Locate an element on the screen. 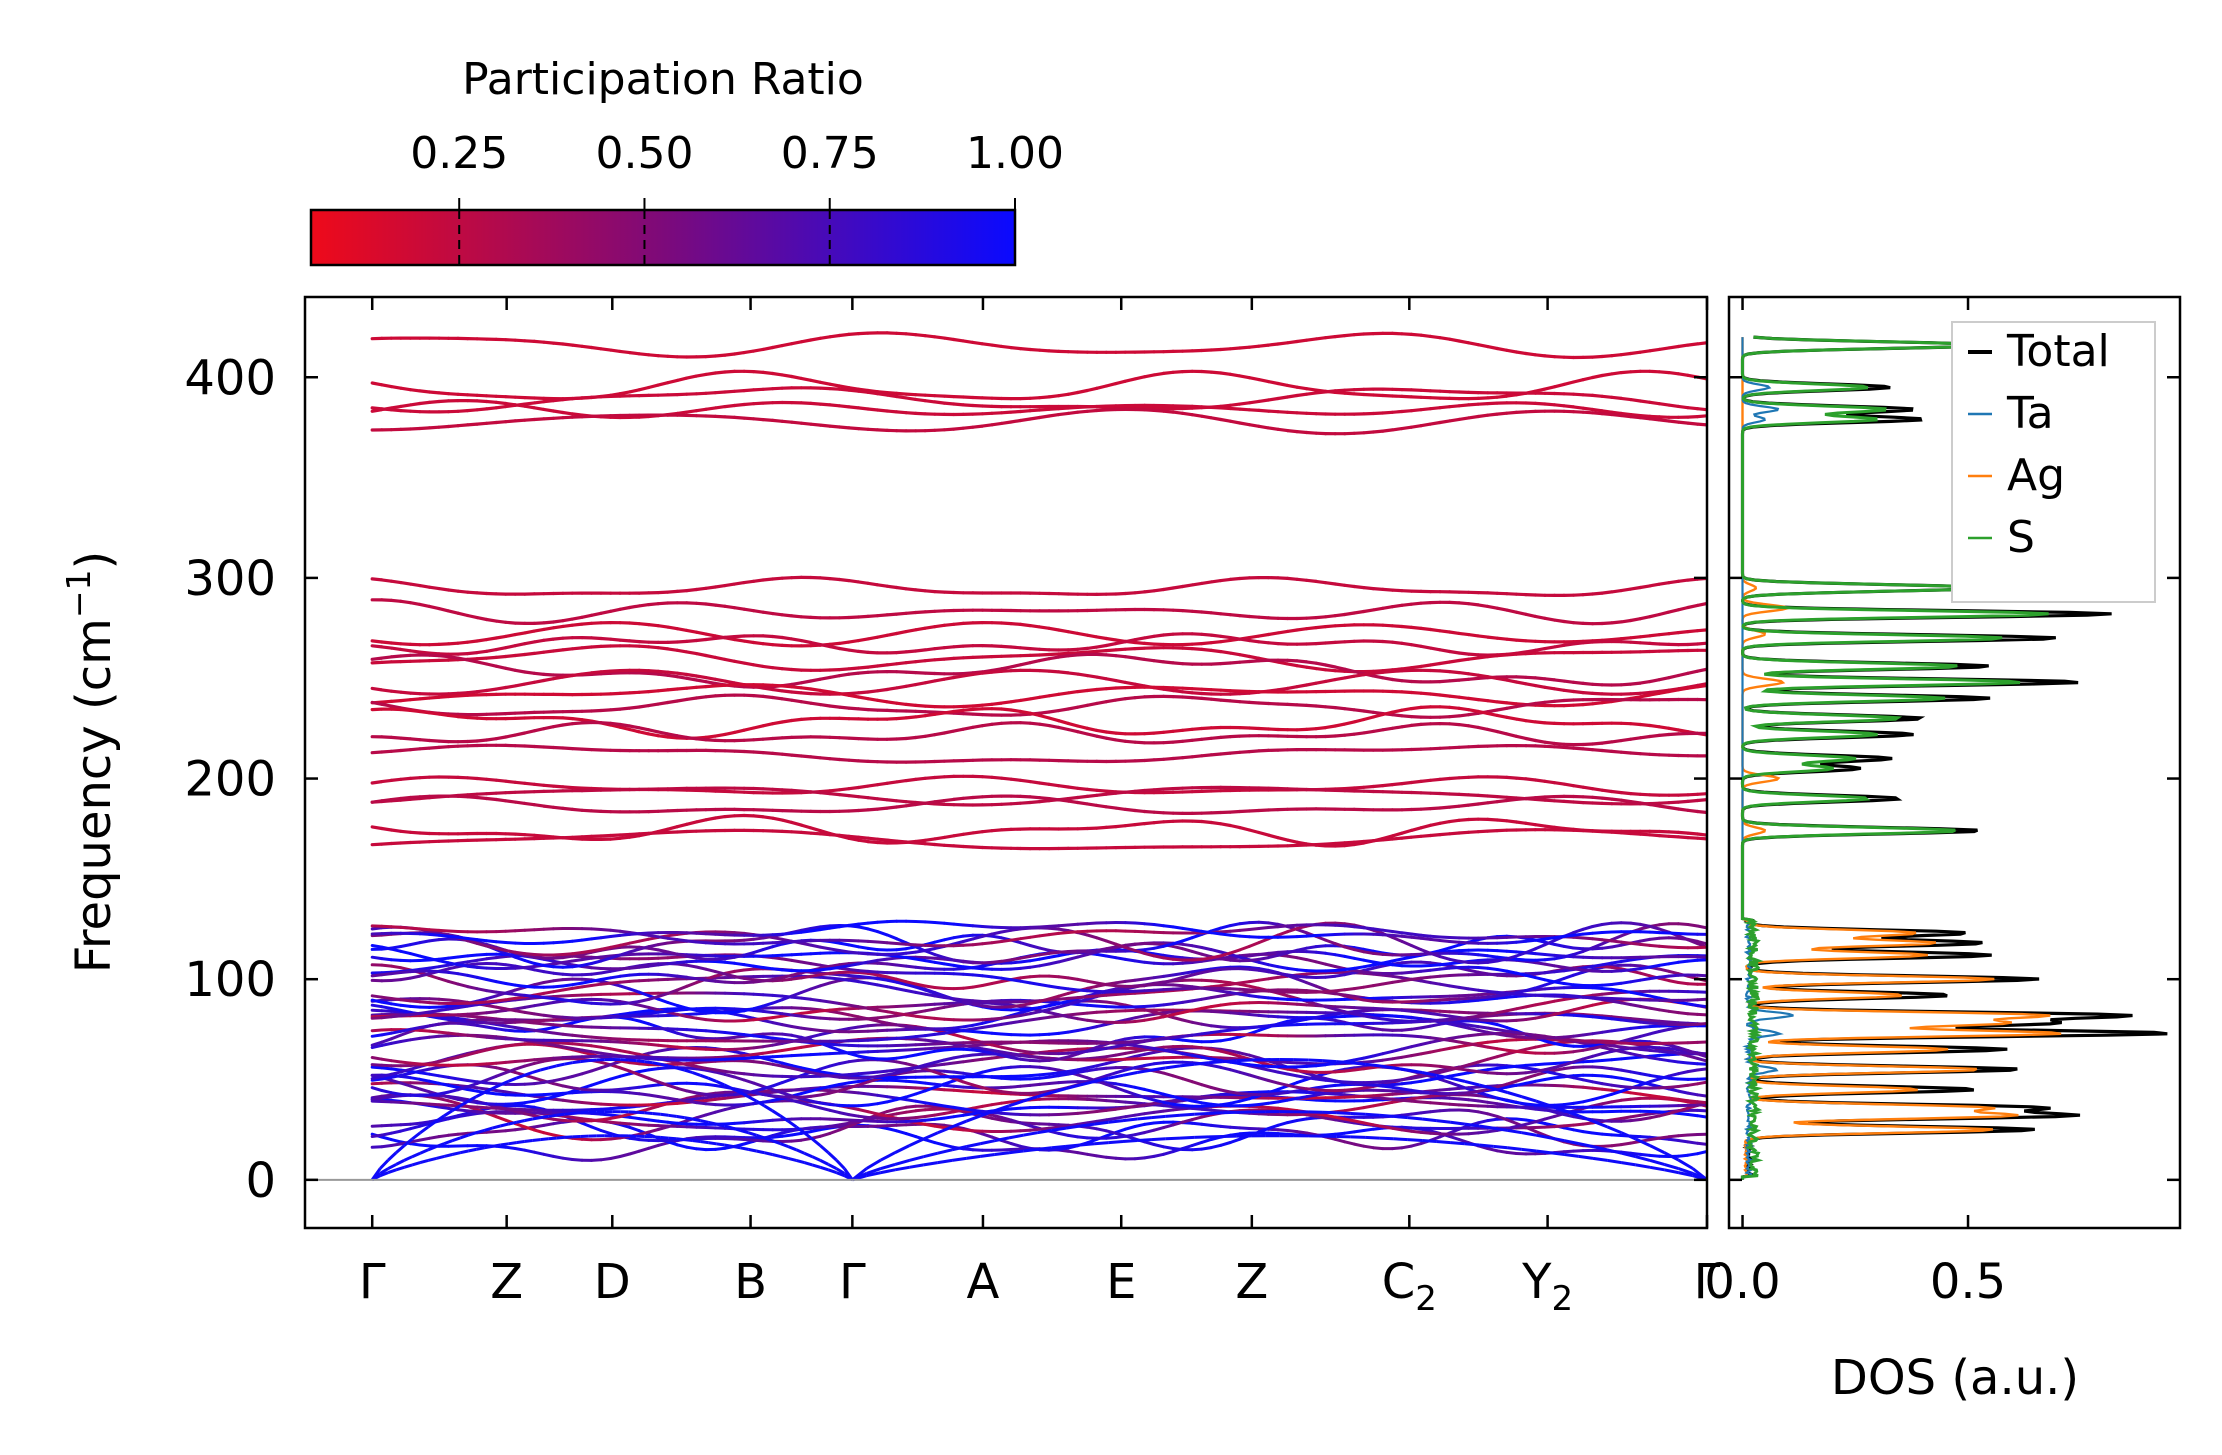  colorbar-gradient is located at coordinates (663, 237).